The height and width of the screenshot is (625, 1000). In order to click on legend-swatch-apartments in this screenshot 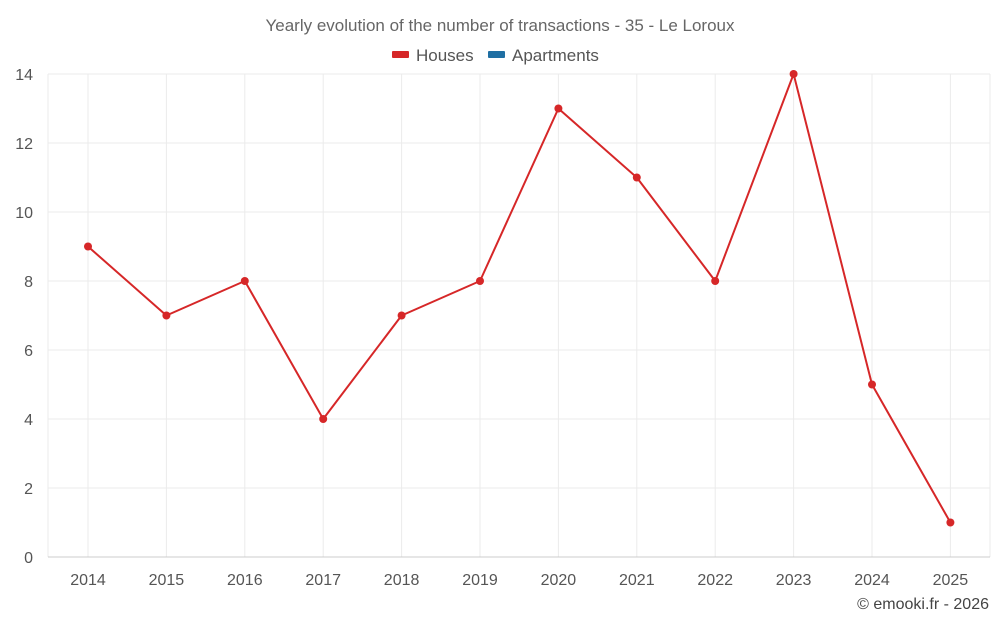, I will do `click(496, 54)`.